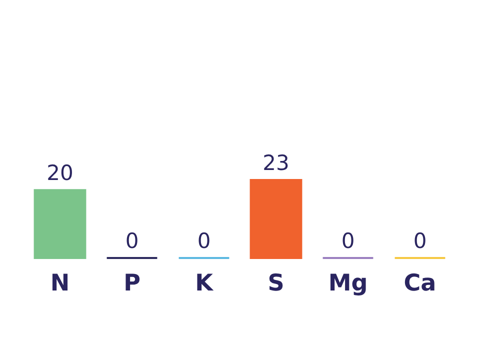 This screenshot has width=480, height=343. Describe the element at coordinates (132, 283) in the screenshot. I see `x-tick-label: P` at that location.